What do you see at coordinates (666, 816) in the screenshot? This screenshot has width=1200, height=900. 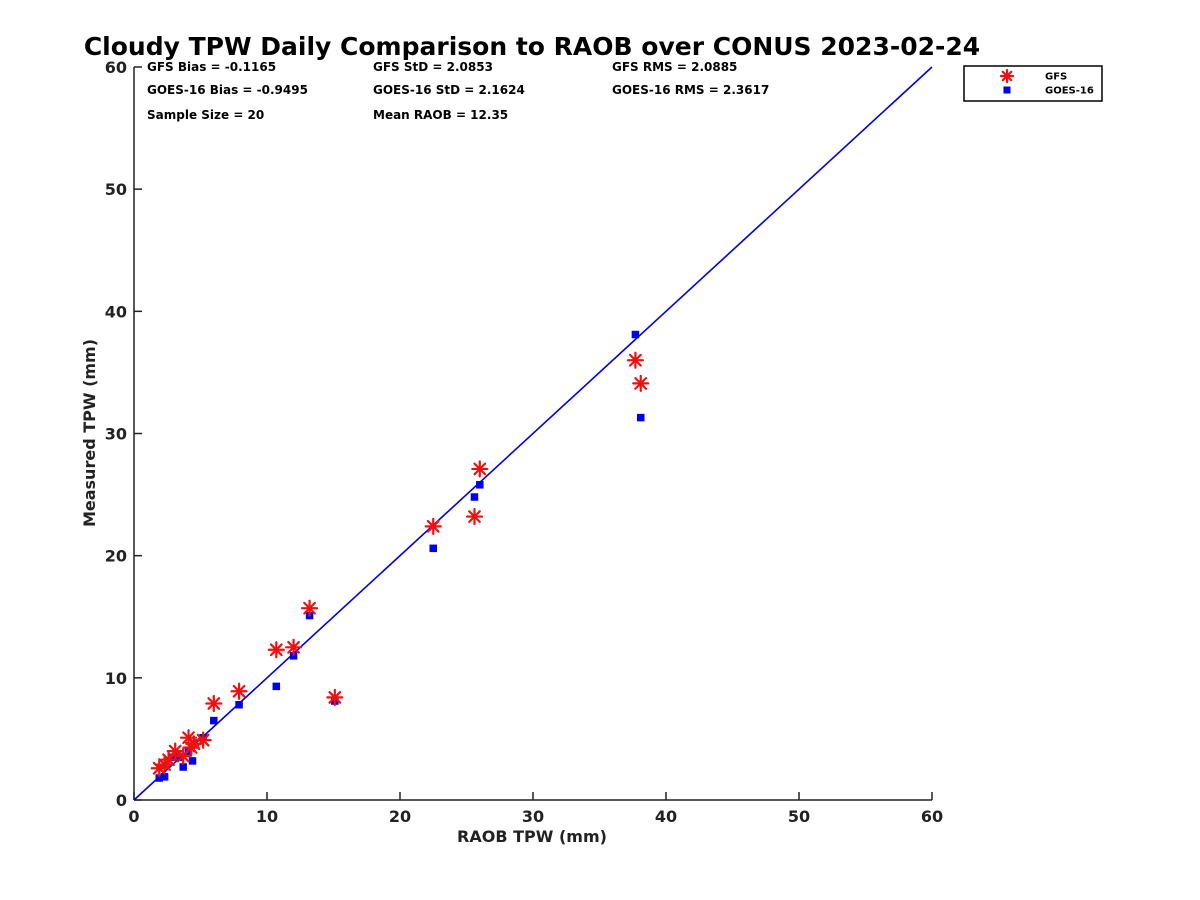 I see `x-tick-label: 40` at bounding box center [666, 816].